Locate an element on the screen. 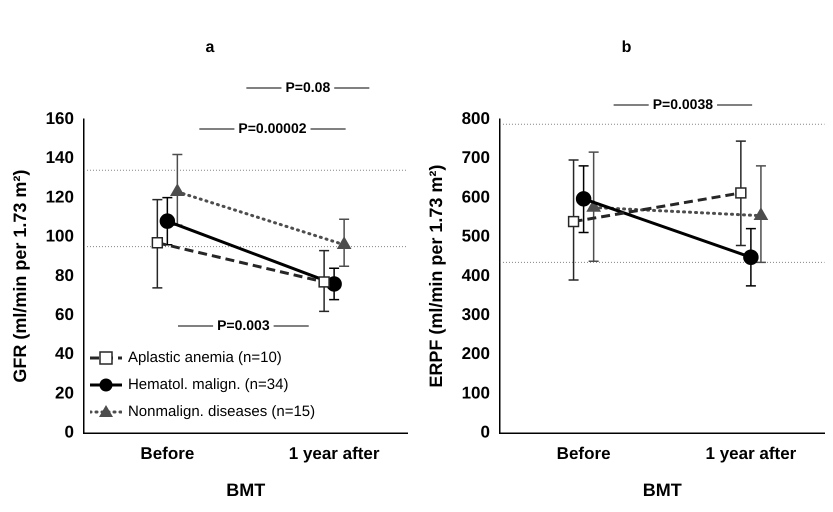 The image size is (833, 512). y-tick-label: 800 is located at coordinates (476, 118).